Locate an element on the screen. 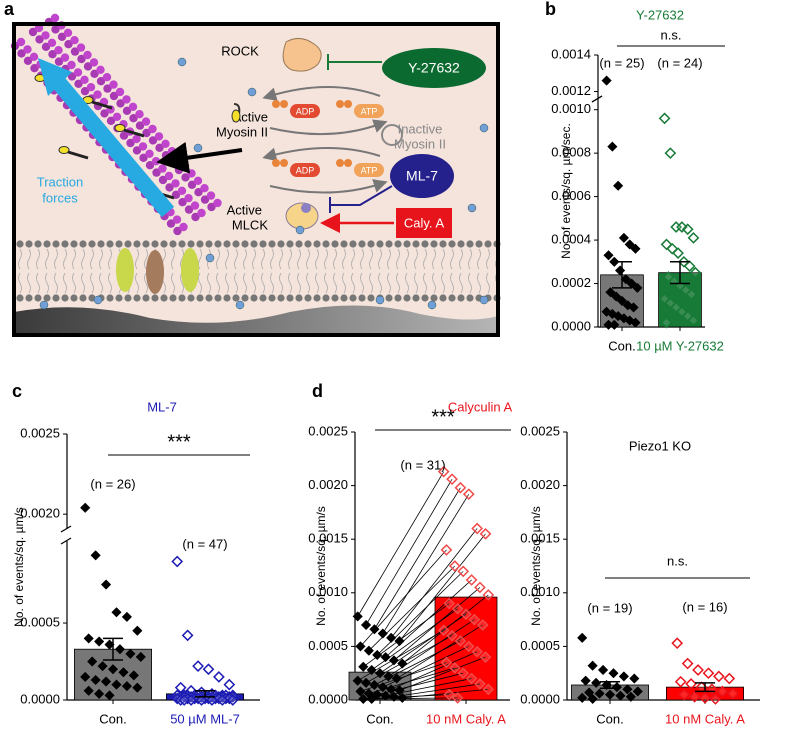 Image resolution: width=790 pixels, height=733 pixels. adp-label: ADP is located at coordinates (305, 170).